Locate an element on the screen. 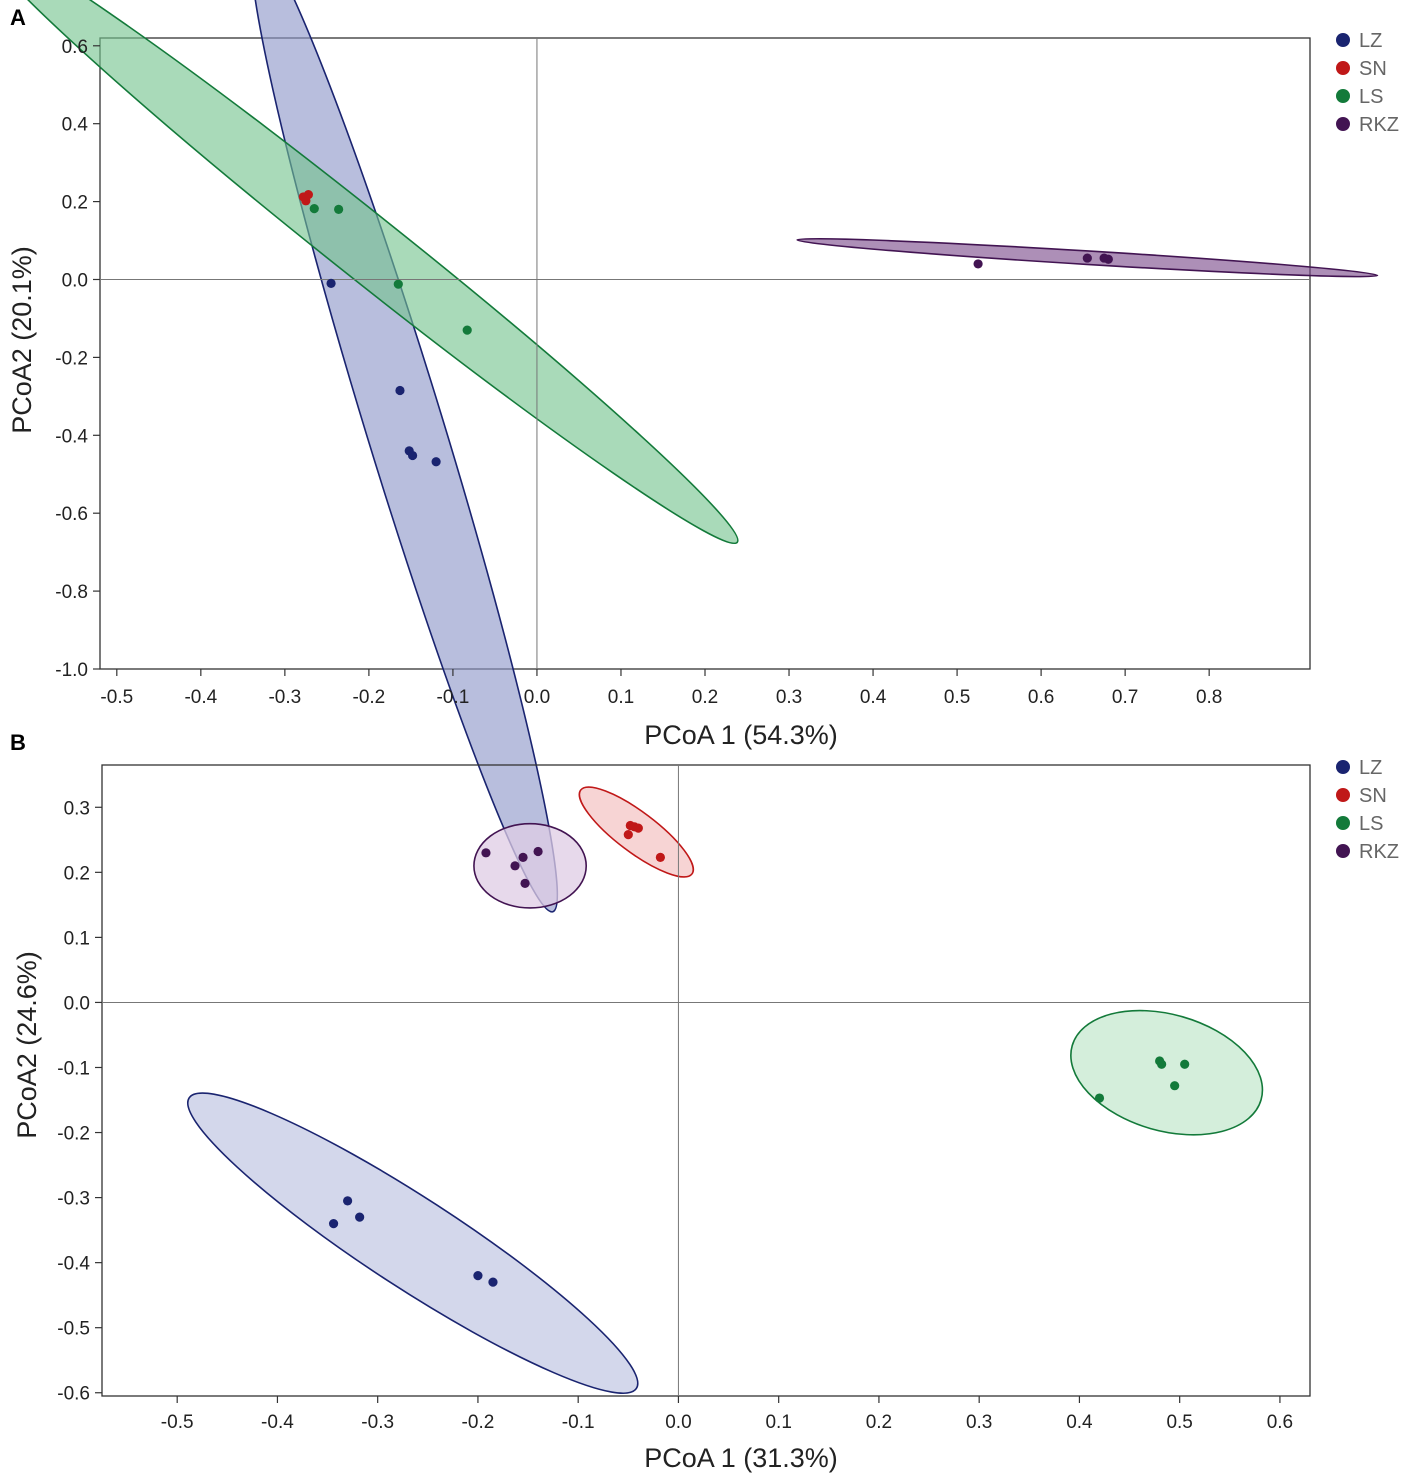 The width and height of the screenshot is (1417, 1477). panel-b-x-tick-label: 0.1 is located at coordinates (778, 1422).